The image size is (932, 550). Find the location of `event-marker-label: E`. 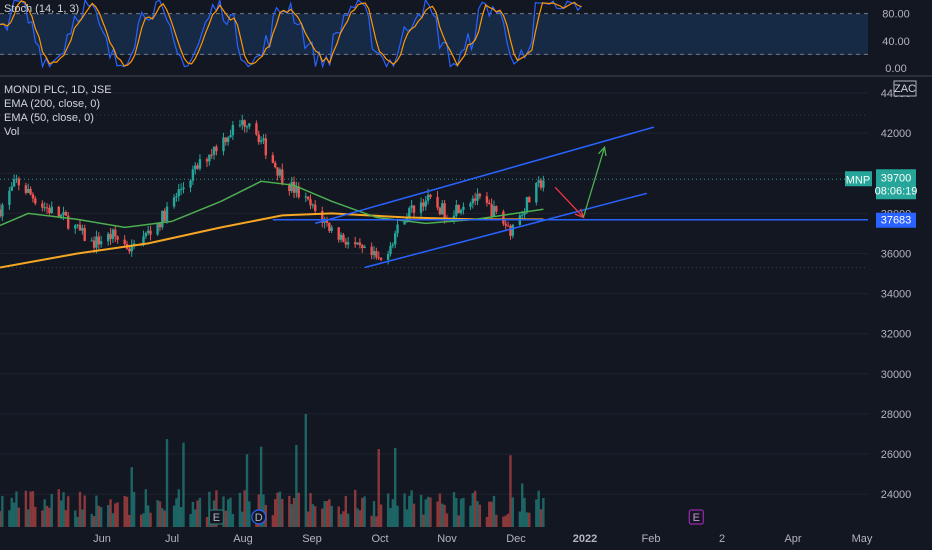

event-marker-label: E is located at coordinates (696, 518).